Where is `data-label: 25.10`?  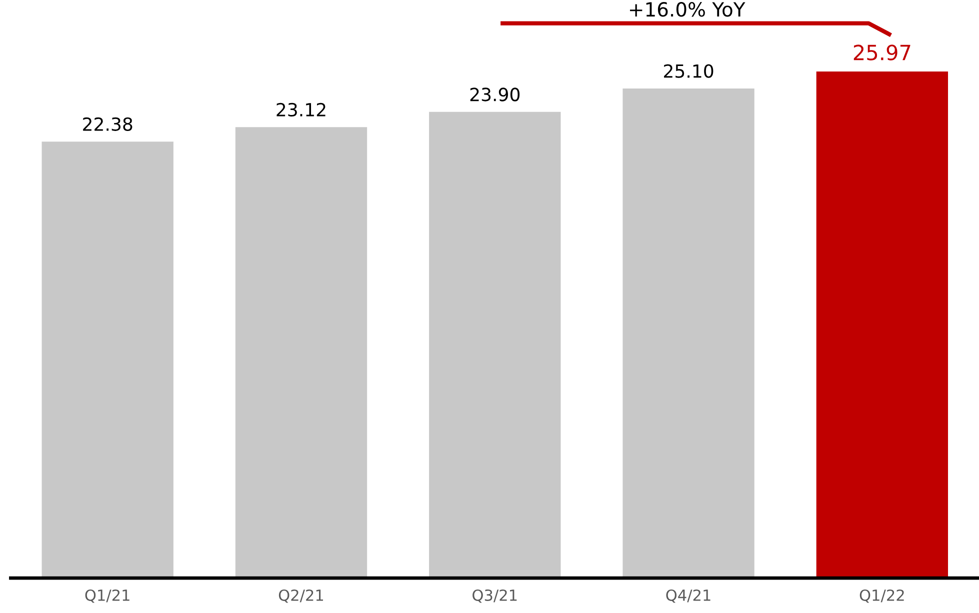
data-label: 25.10 is located at coordinates (689, 71).